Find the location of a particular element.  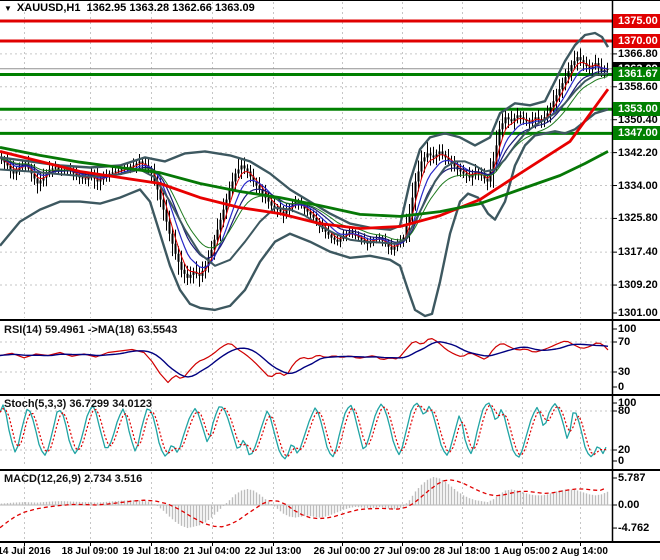

symbol-dropdown-icon: ▼ is located at coordinates (8, 8).